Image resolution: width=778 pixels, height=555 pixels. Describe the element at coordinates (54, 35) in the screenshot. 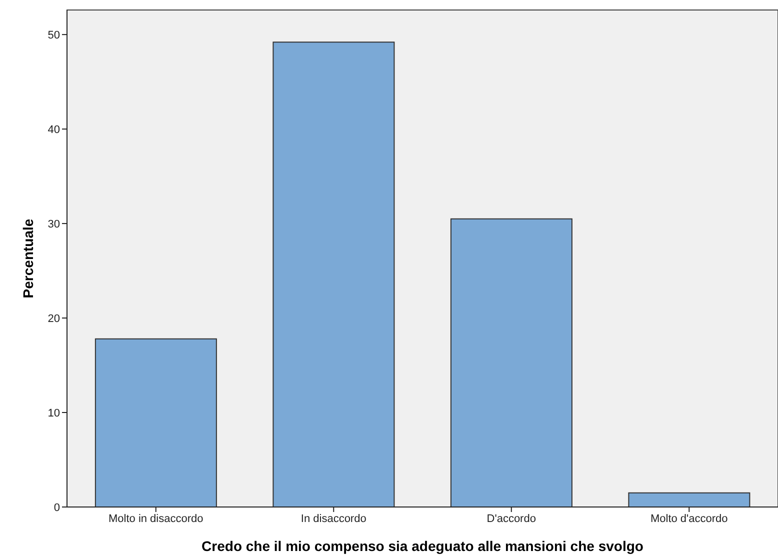

I see `y-tick-label: 50` at that location.